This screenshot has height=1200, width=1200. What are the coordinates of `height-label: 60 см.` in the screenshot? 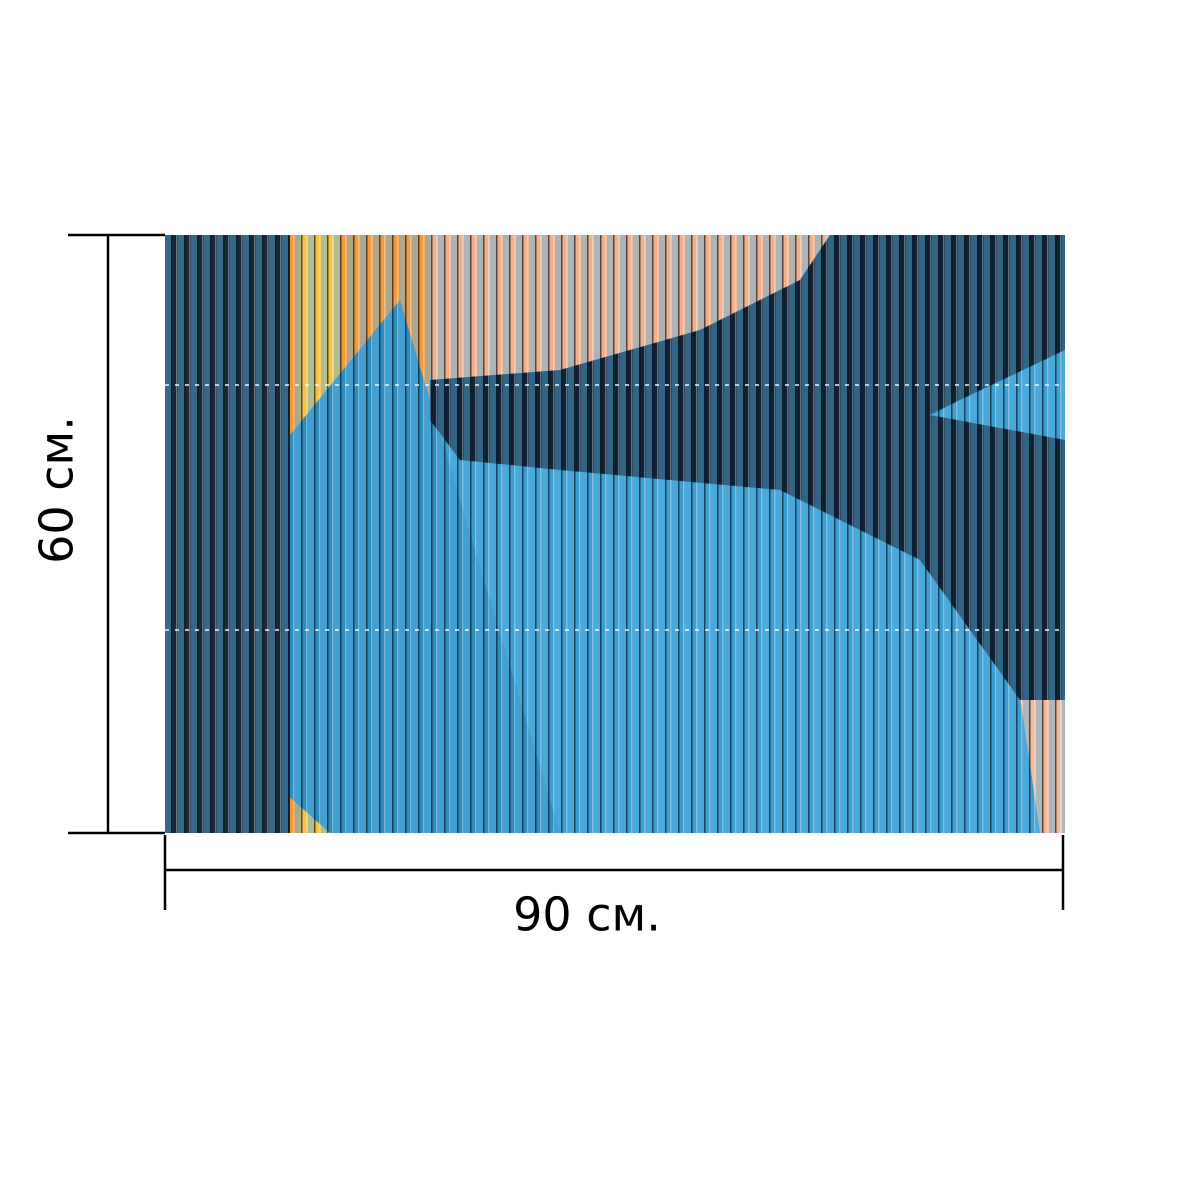 It's located at (57, 490).